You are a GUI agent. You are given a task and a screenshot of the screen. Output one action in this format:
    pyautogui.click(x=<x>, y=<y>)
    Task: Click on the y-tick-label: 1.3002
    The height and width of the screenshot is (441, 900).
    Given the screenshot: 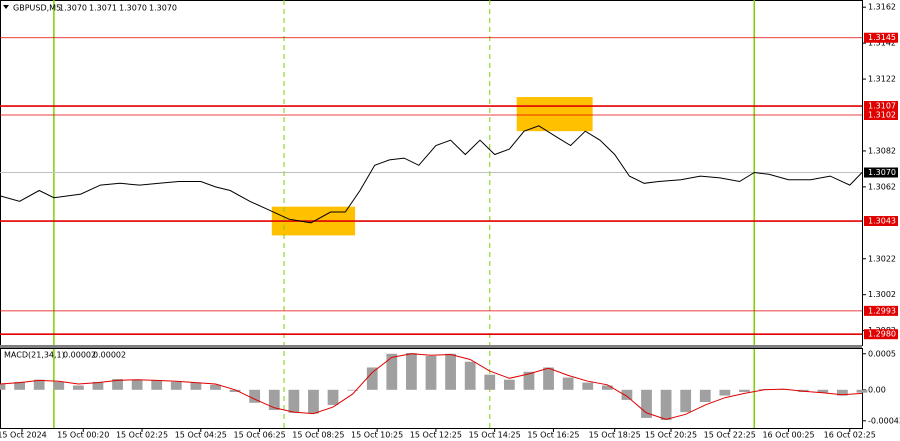 What is the action you would take?
    pyautogui.click(x=882, y=294)
    